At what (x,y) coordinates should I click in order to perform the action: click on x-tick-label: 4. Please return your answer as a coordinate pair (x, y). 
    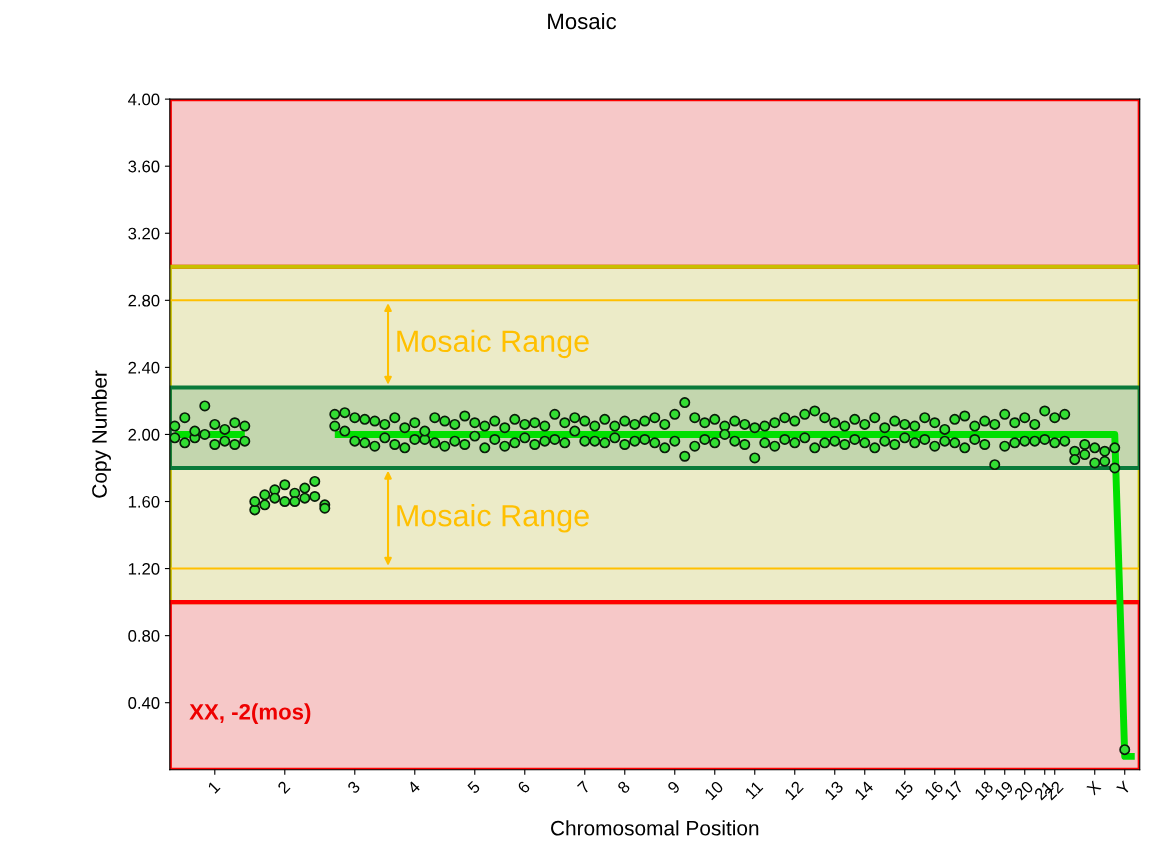
    Looking at the image, I should click on (413, 787).